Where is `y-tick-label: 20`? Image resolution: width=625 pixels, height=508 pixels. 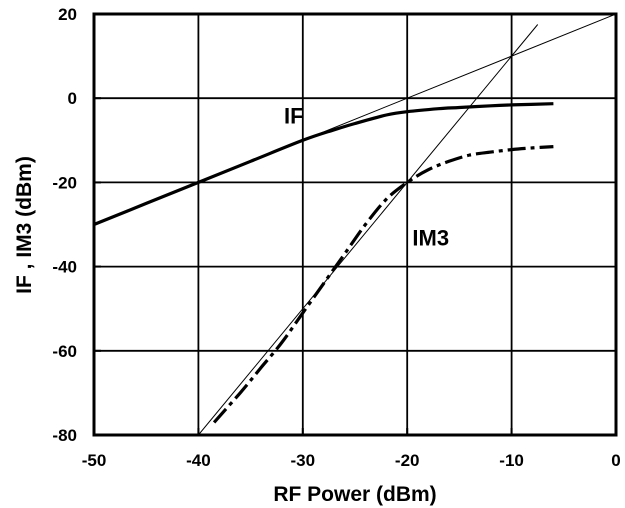 y-tick-label: 20 is located at coordinates (67, 14).